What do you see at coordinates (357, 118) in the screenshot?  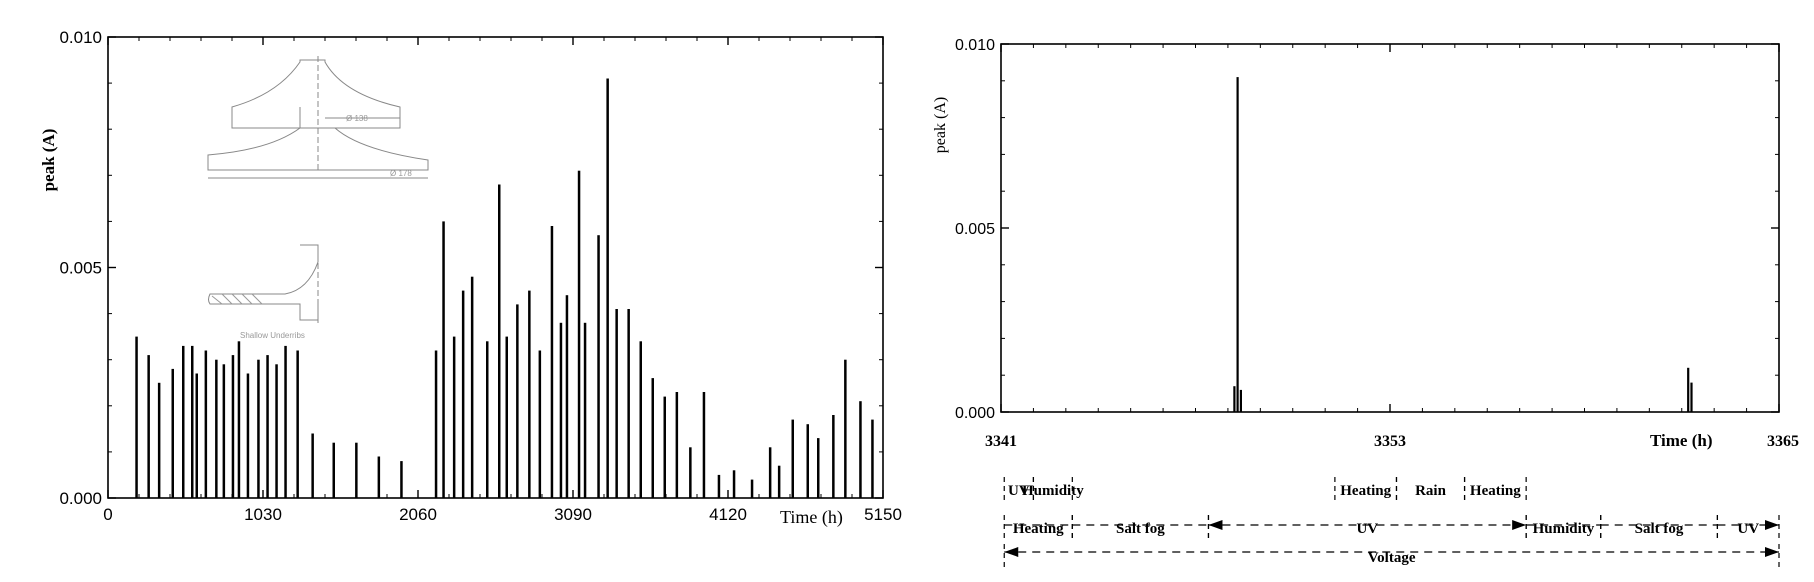 I see `inset-label-d138: Ø 138` at bounding box center [357, 118].